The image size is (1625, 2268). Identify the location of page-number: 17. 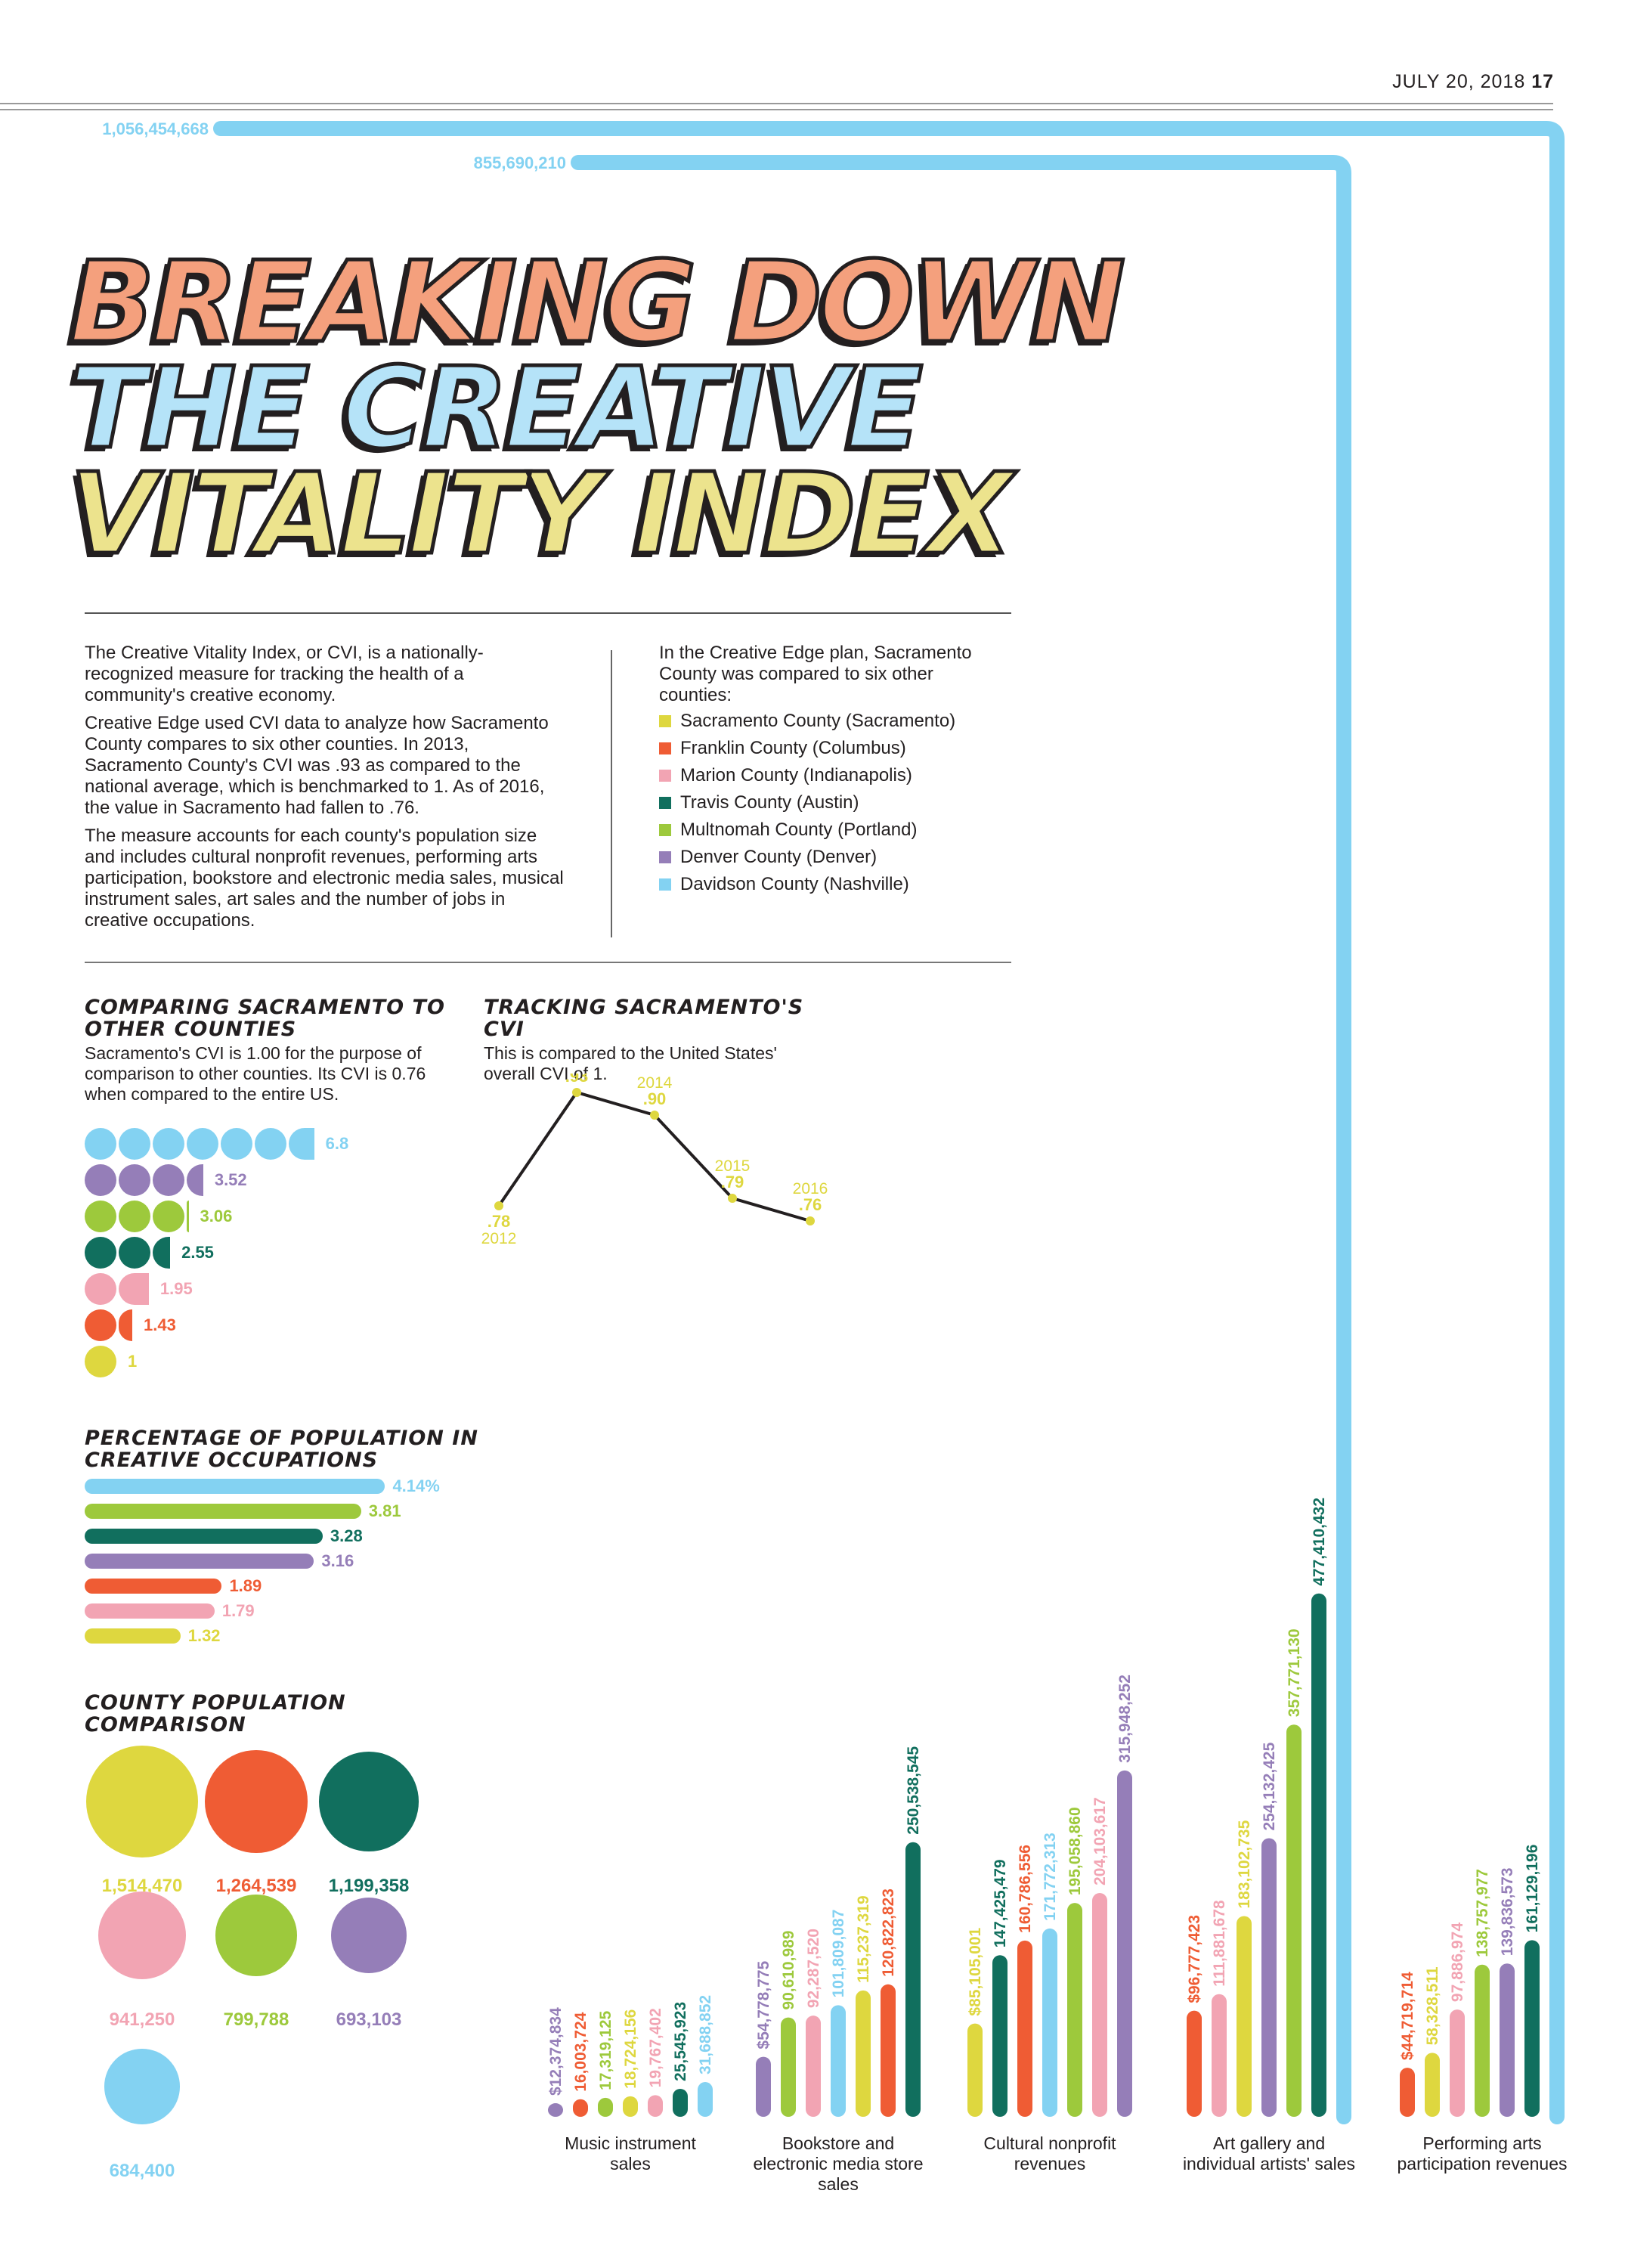
(1542, 81).